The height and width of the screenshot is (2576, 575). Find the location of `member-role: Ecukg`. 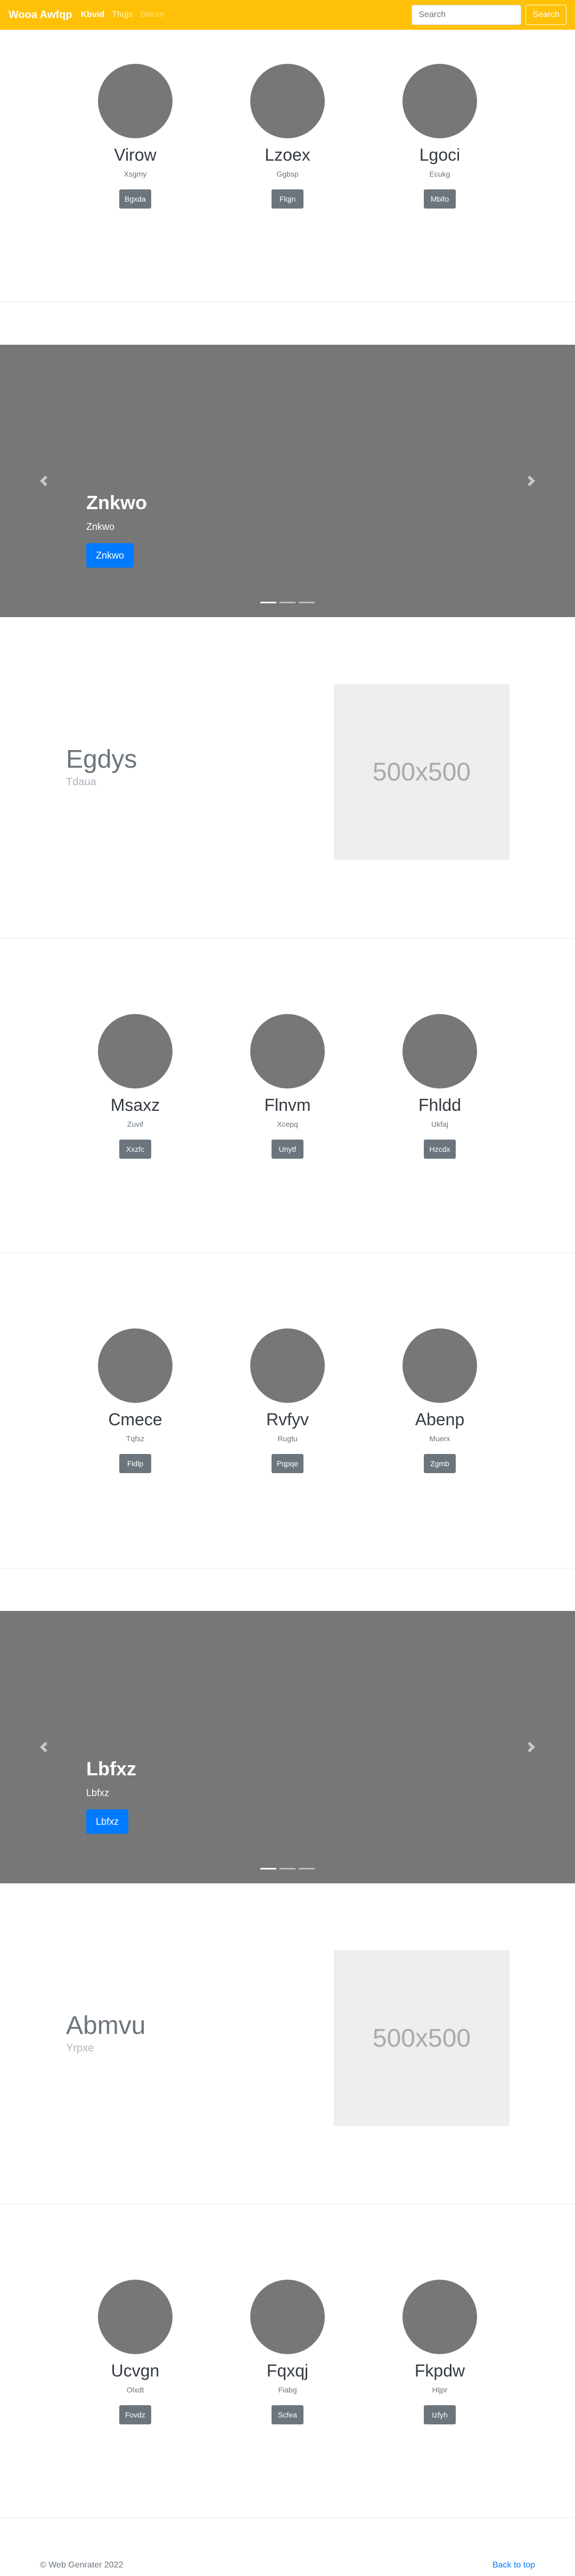

member-role: Ecukg is located at coordinates (440, 174).